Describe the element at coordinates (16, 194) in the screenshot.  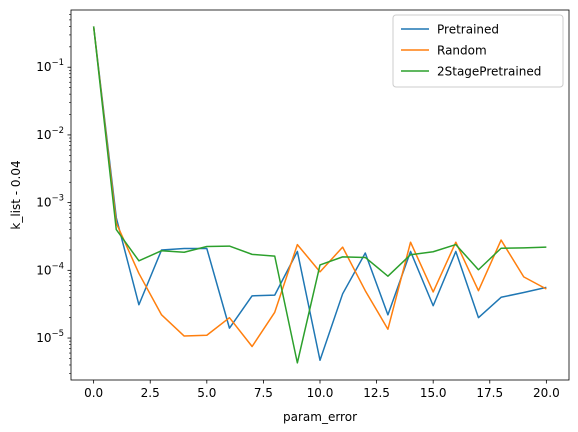
I see `y-axis-label: k_list - 0.04` at that location.